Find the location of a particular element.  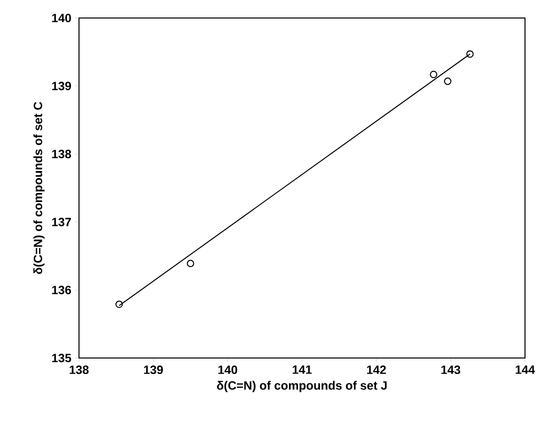

x-tick-label: 140 is located at coordinates (228, 370).